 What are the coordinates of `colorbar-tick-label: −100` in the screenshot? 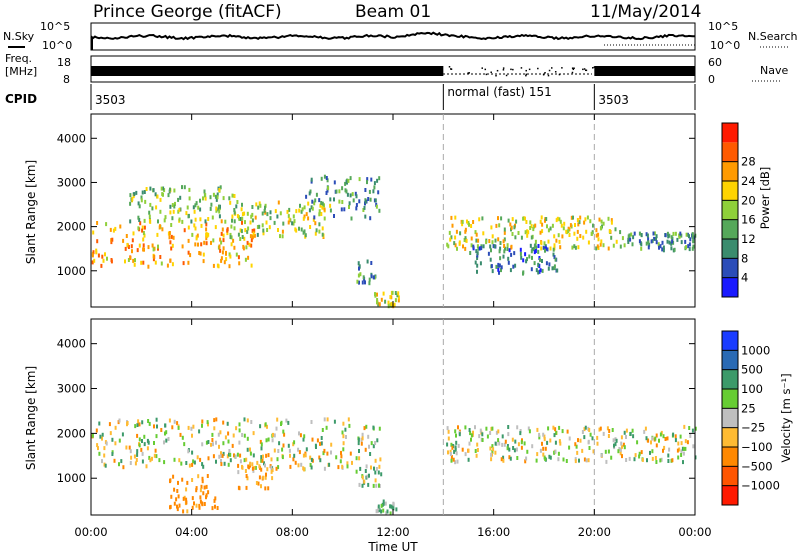 It's located at (757, 447).